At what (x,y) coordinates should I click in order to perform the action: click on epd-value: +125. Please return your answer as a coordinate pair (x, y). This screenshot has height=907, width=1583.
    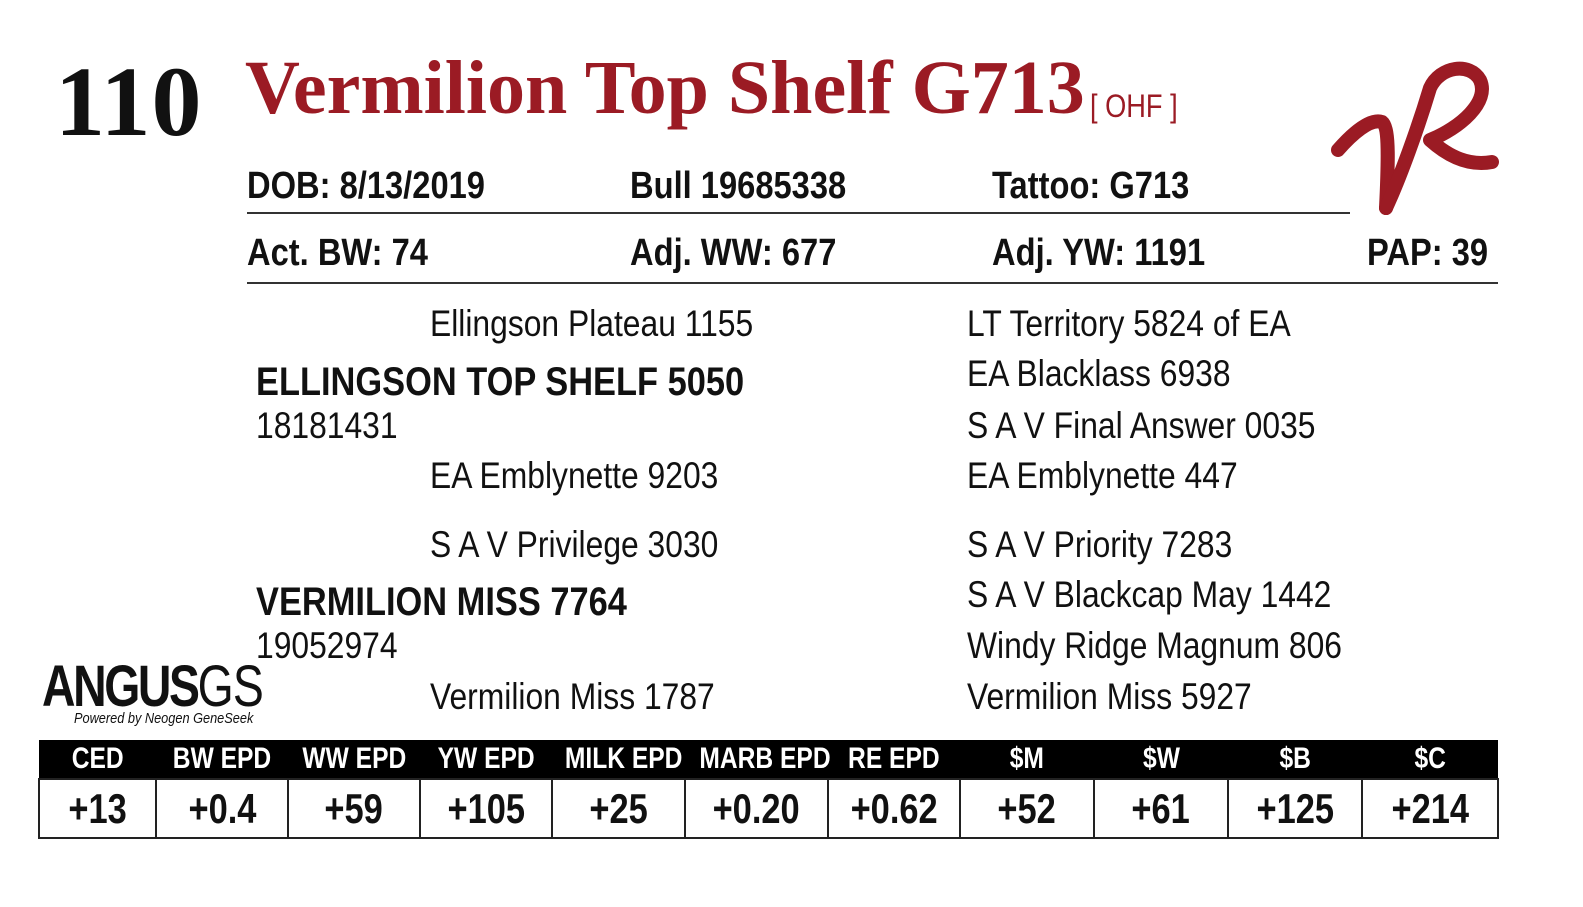
    Looking at the image, I should click on (1295, 808).